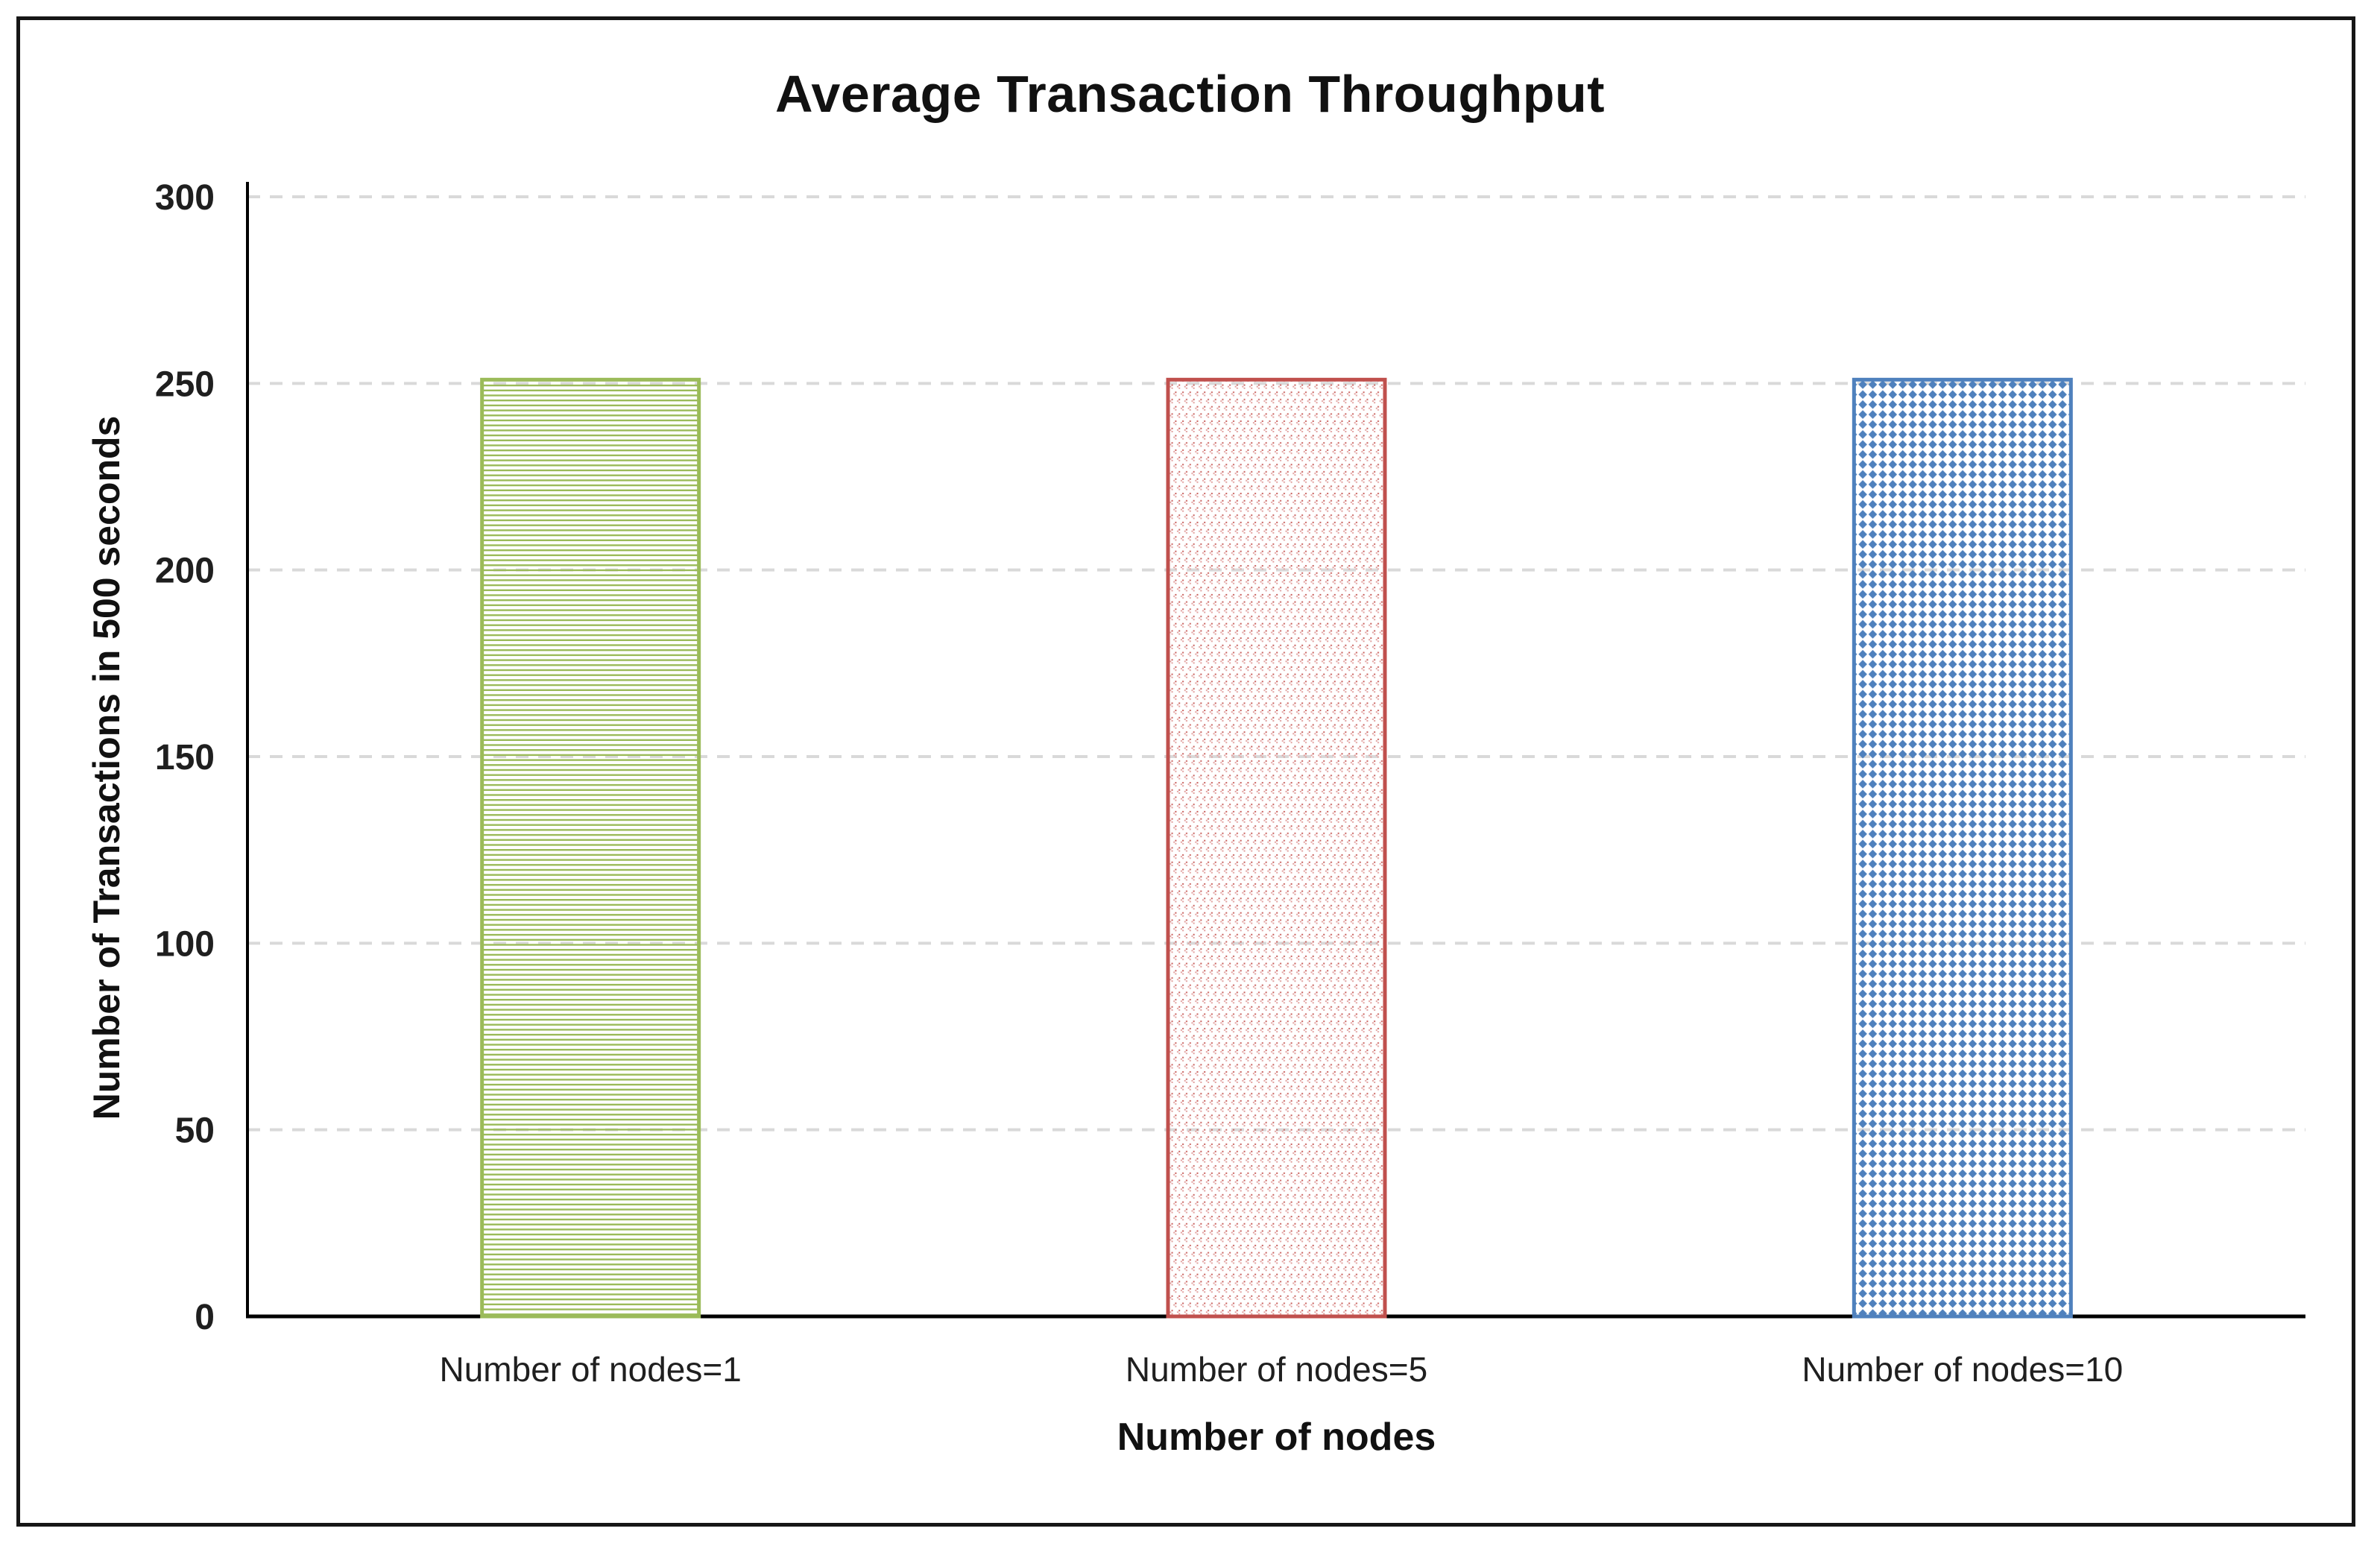 This screenshot has height=1543, width=2380. Describe the element at coordinates (205, 1317) in the screenshot. I see `y-tick-label-0: 0` at that location.